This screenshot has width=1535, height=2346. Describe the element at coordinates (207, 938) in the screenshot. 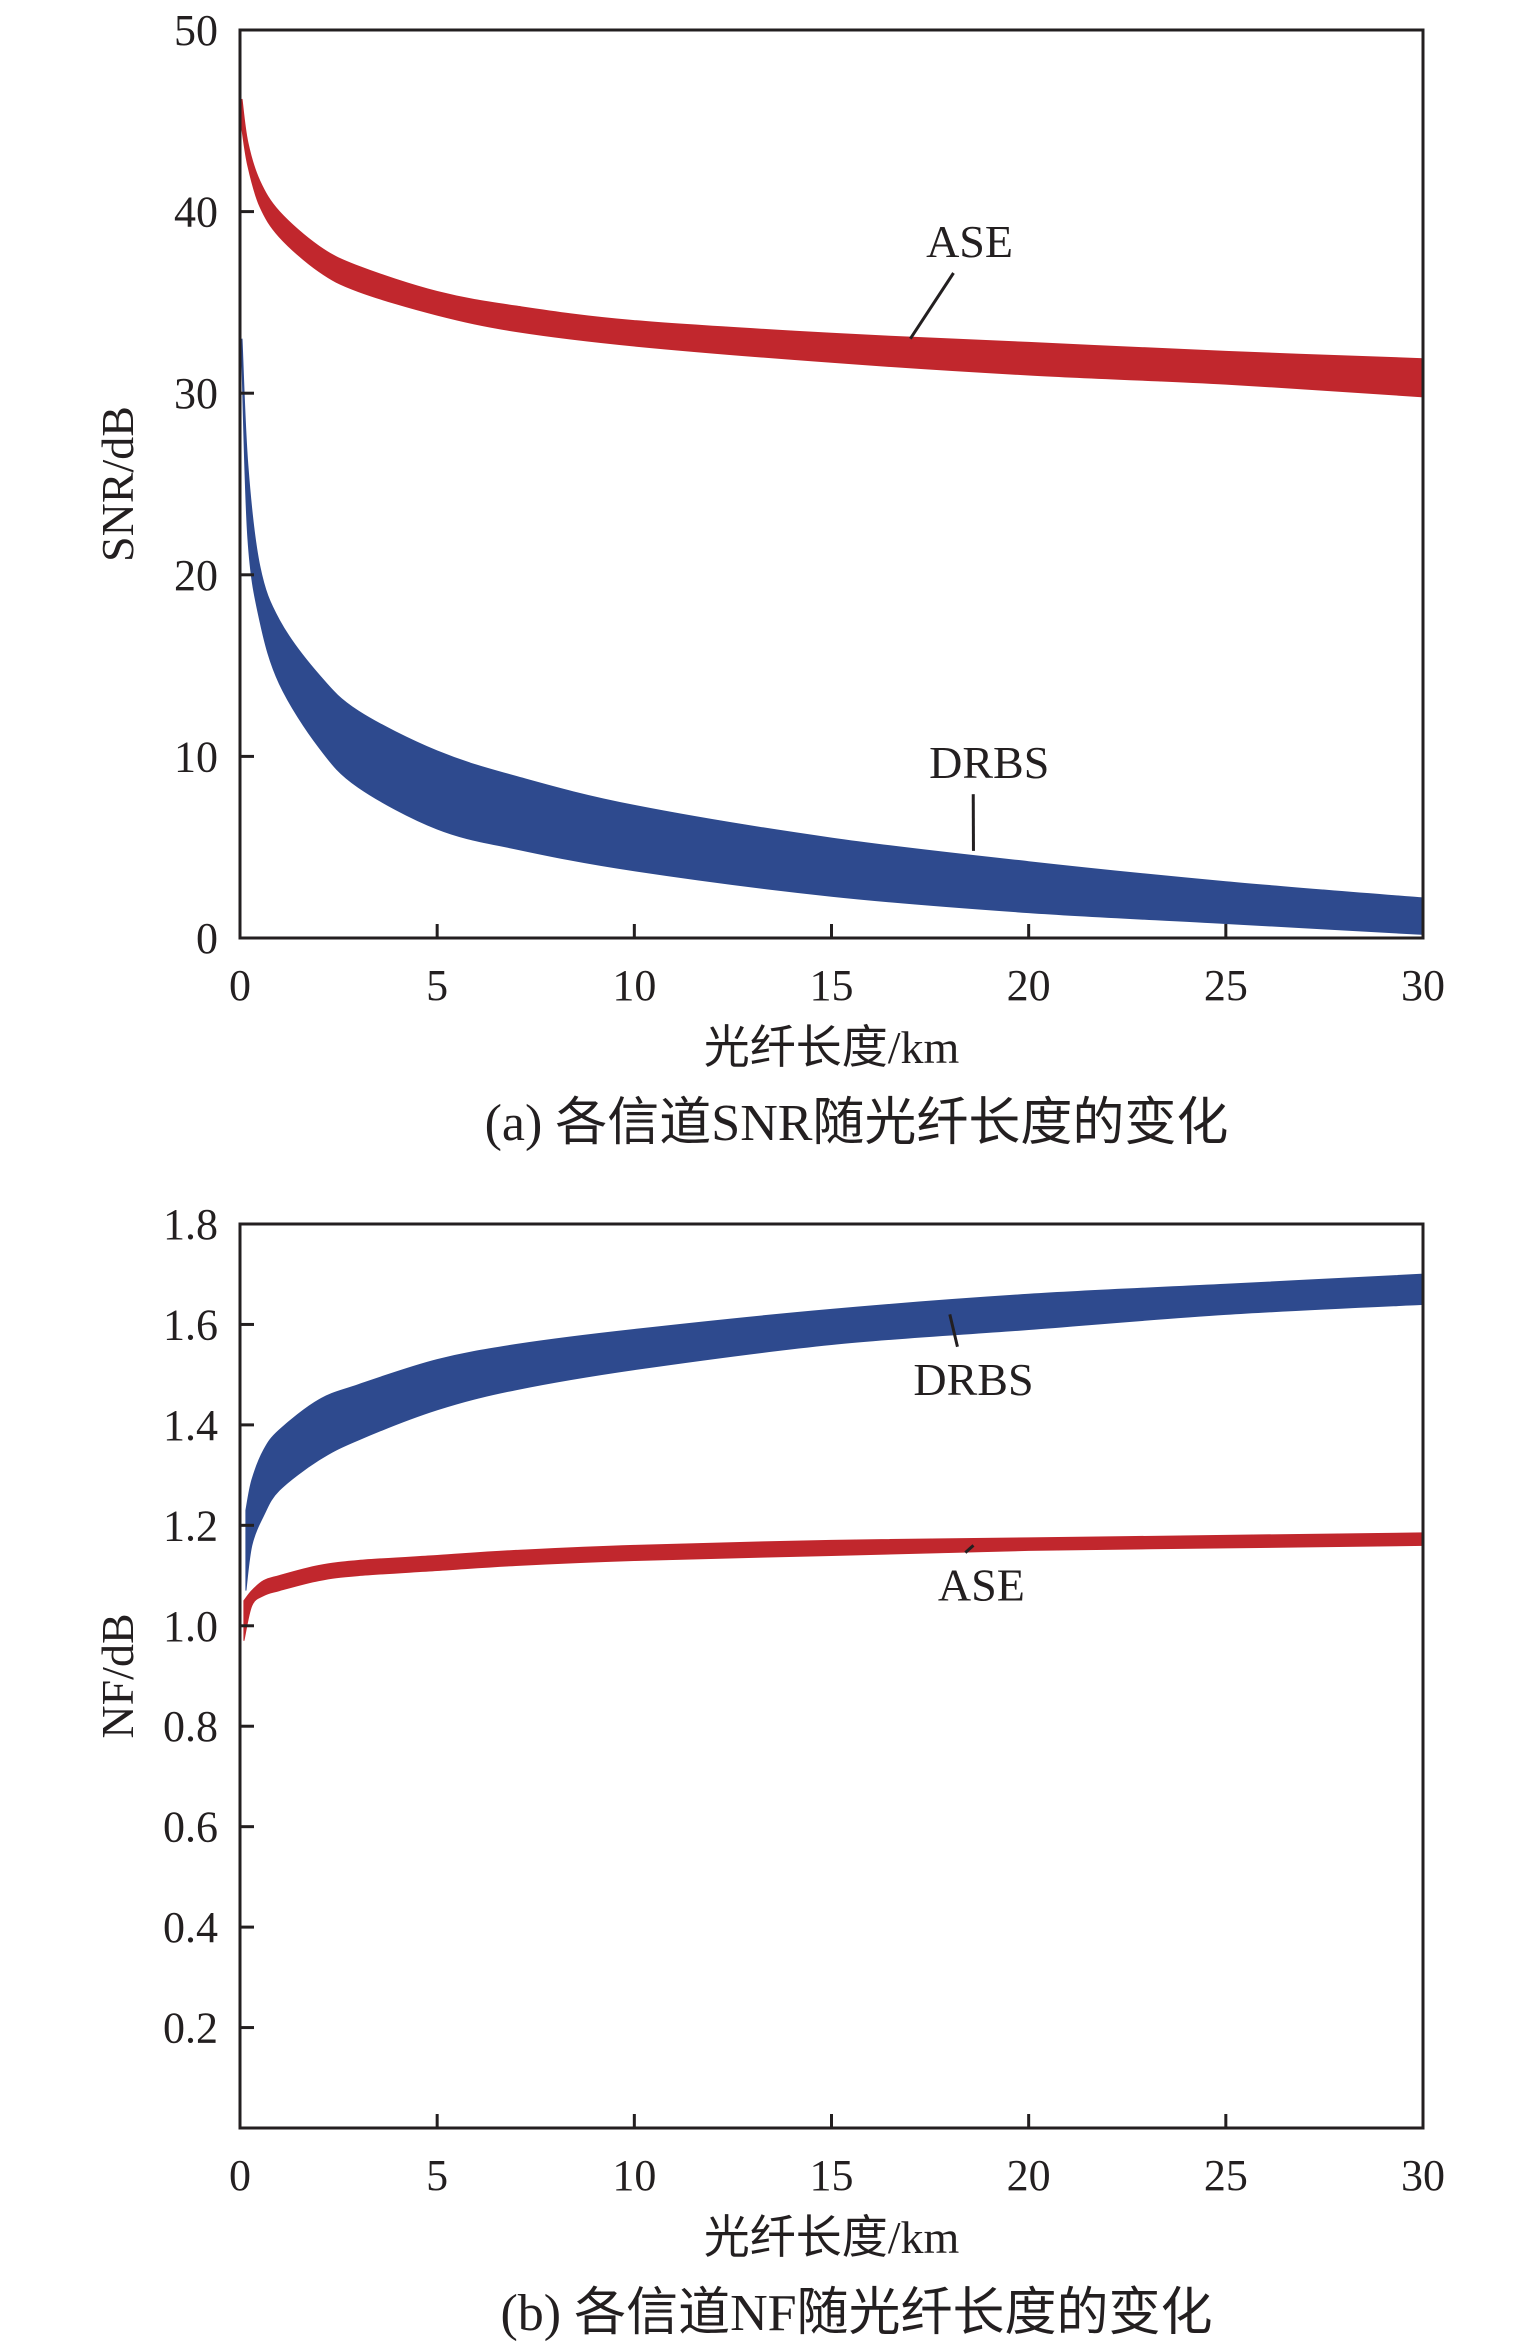

I see `y-tick-label: 0` at that location.